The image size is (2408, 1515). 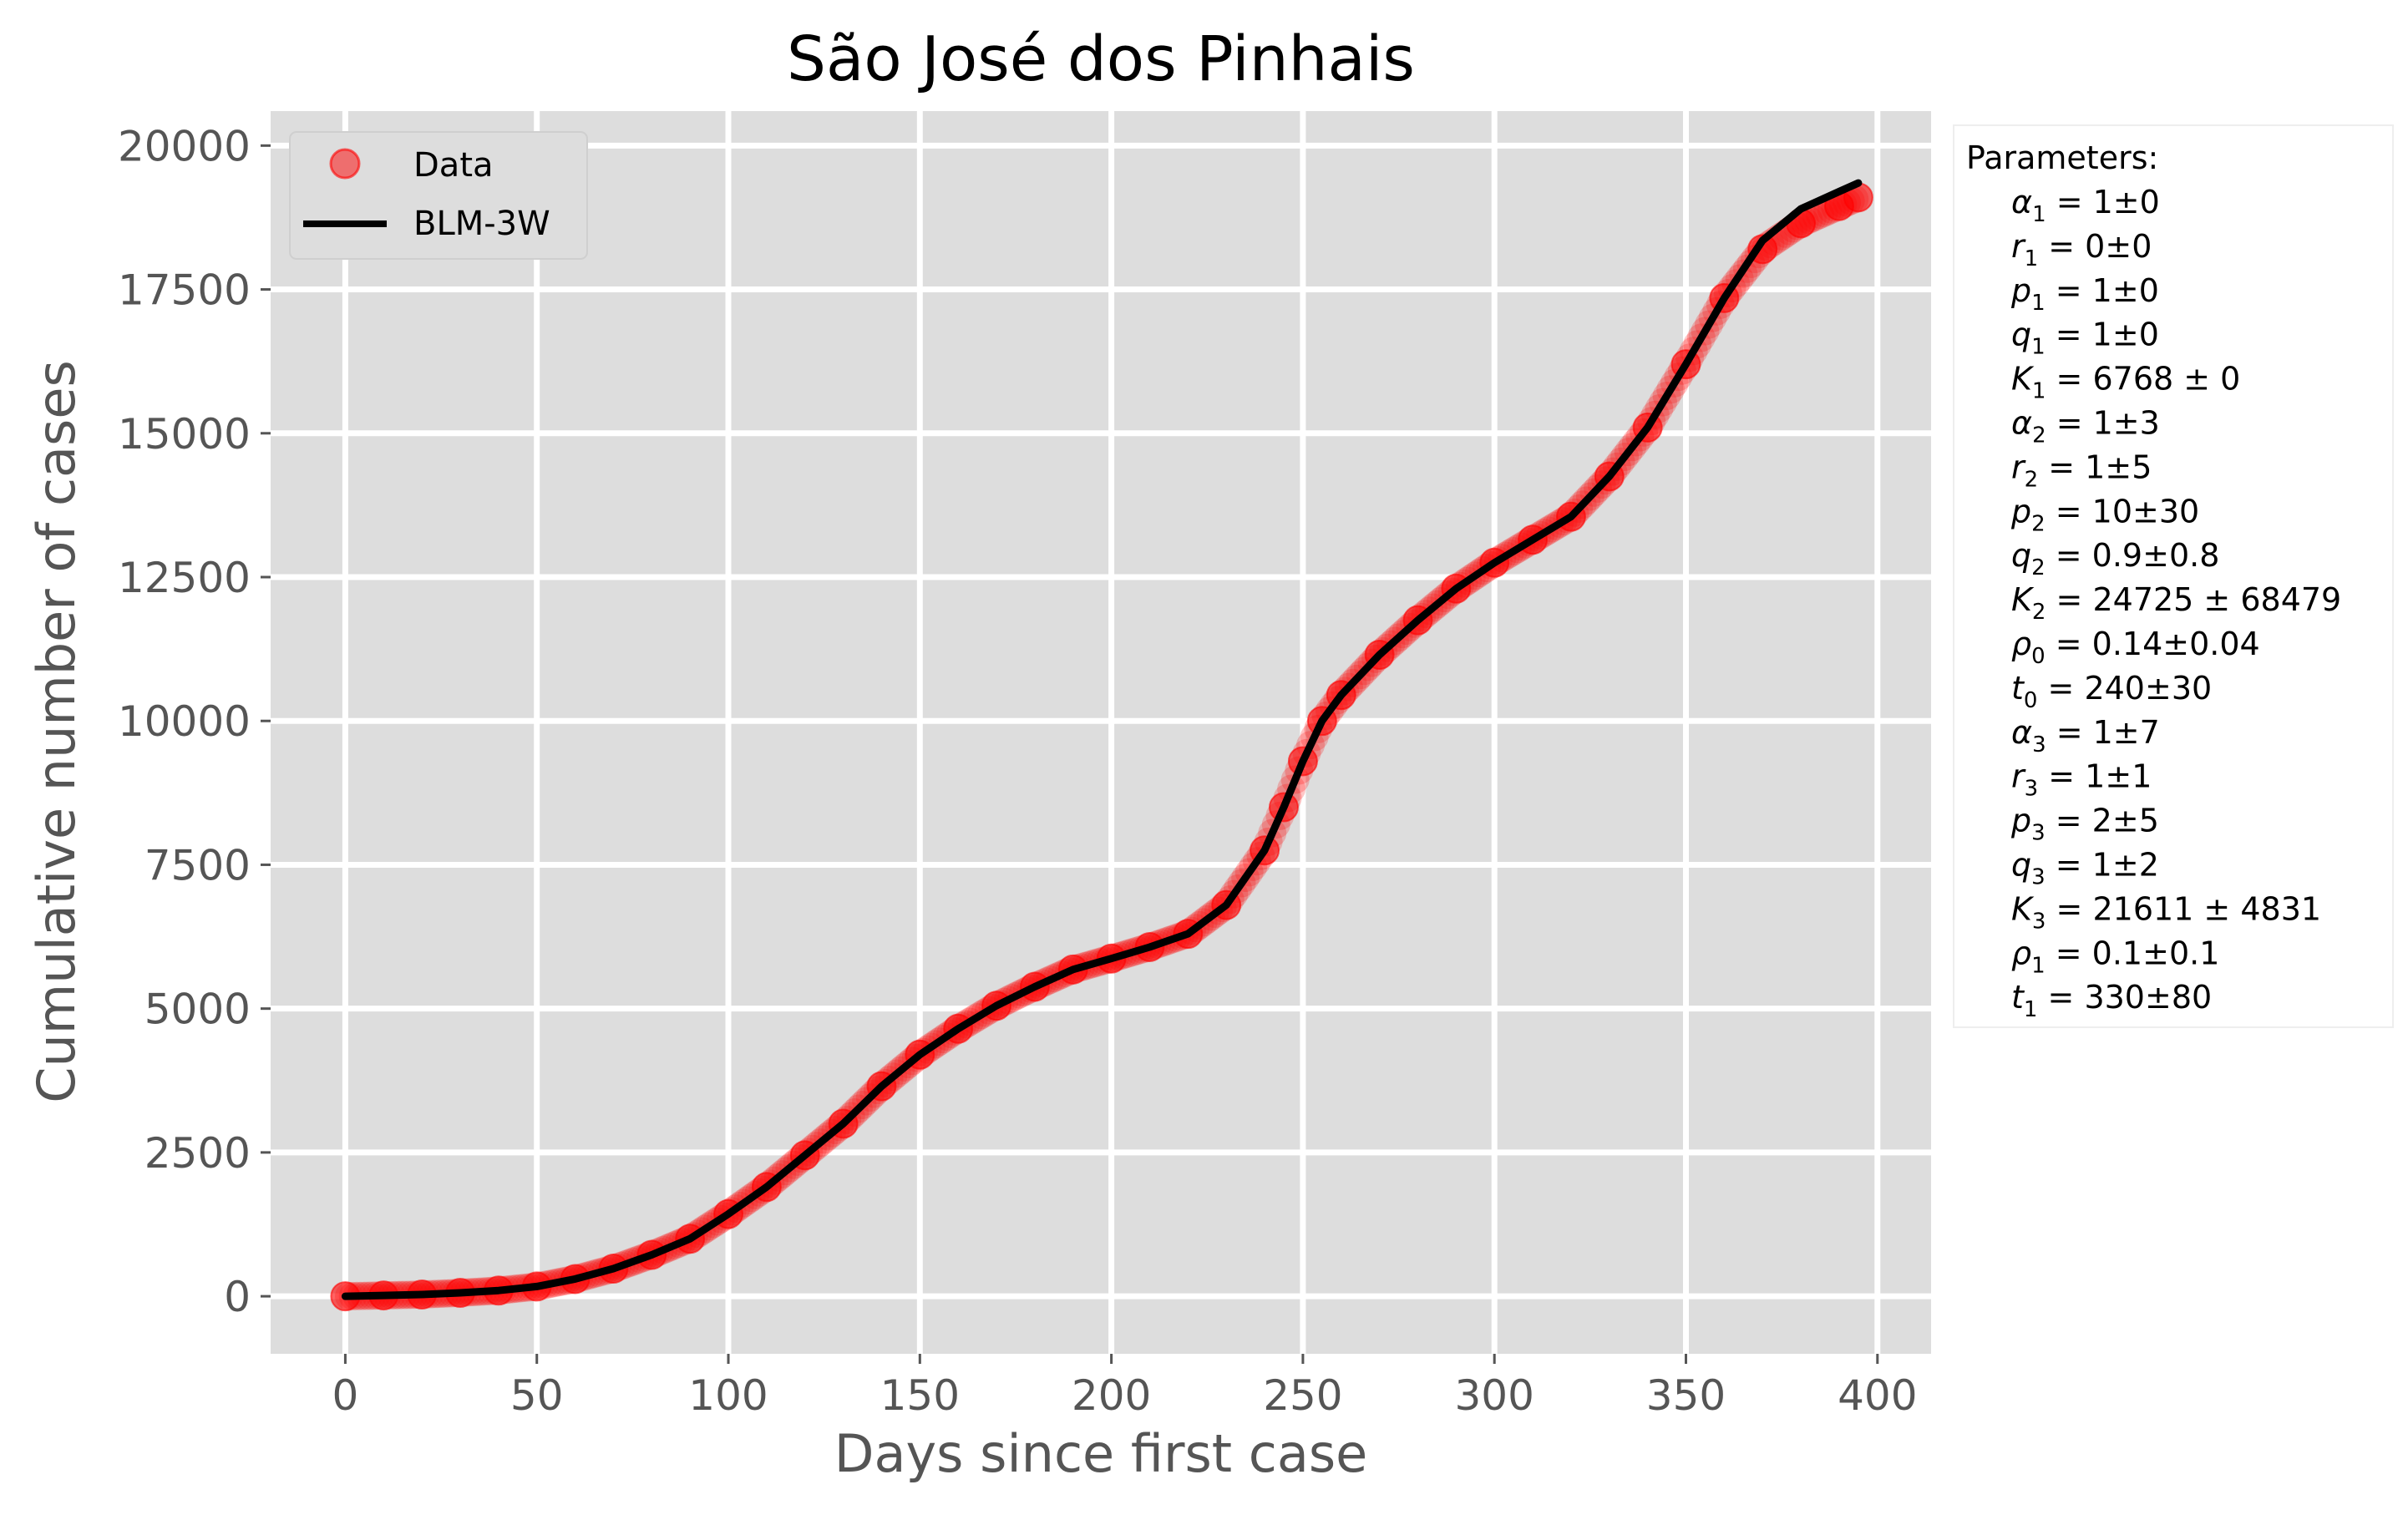 I want to click on parameter-entry: r1 = 0±0, so click(x=2081, y=250).